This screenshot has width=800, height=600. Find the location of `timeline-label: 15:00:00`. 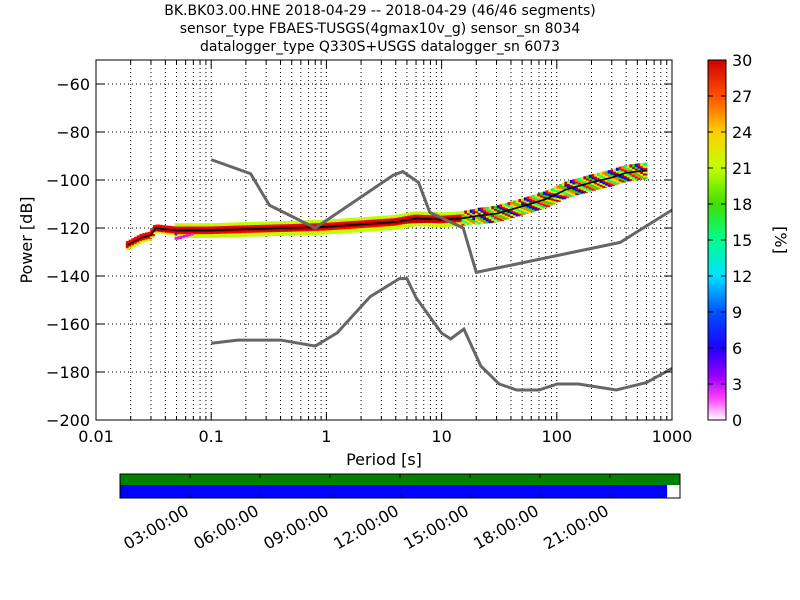

timeline-label: 15:00:00 is located at coordinates (436, 527).